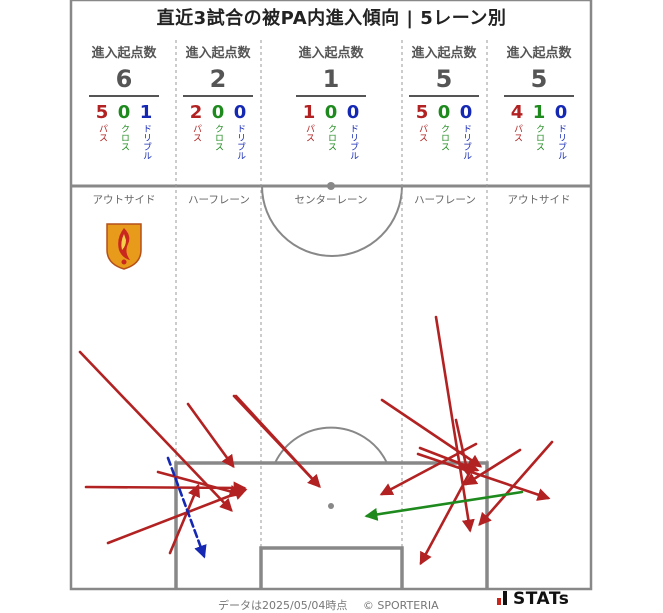 This screenshot has height=613, width=663. Describe the element at coordinates (331, 186) in the screenshot. I see `center-spot` at that location.